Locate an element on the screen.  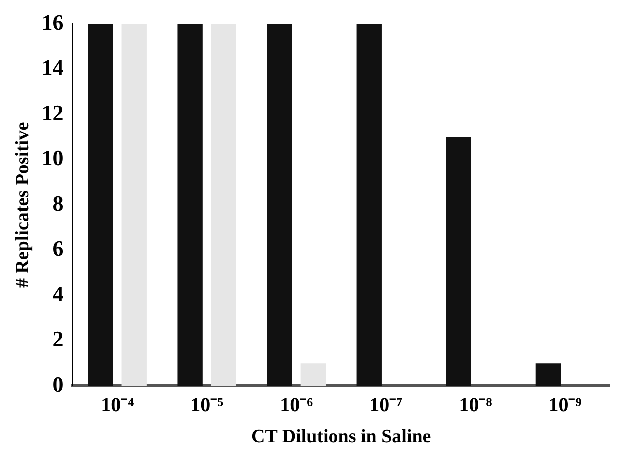
y-tick-label: 10 is located at coordinates (53, 158).